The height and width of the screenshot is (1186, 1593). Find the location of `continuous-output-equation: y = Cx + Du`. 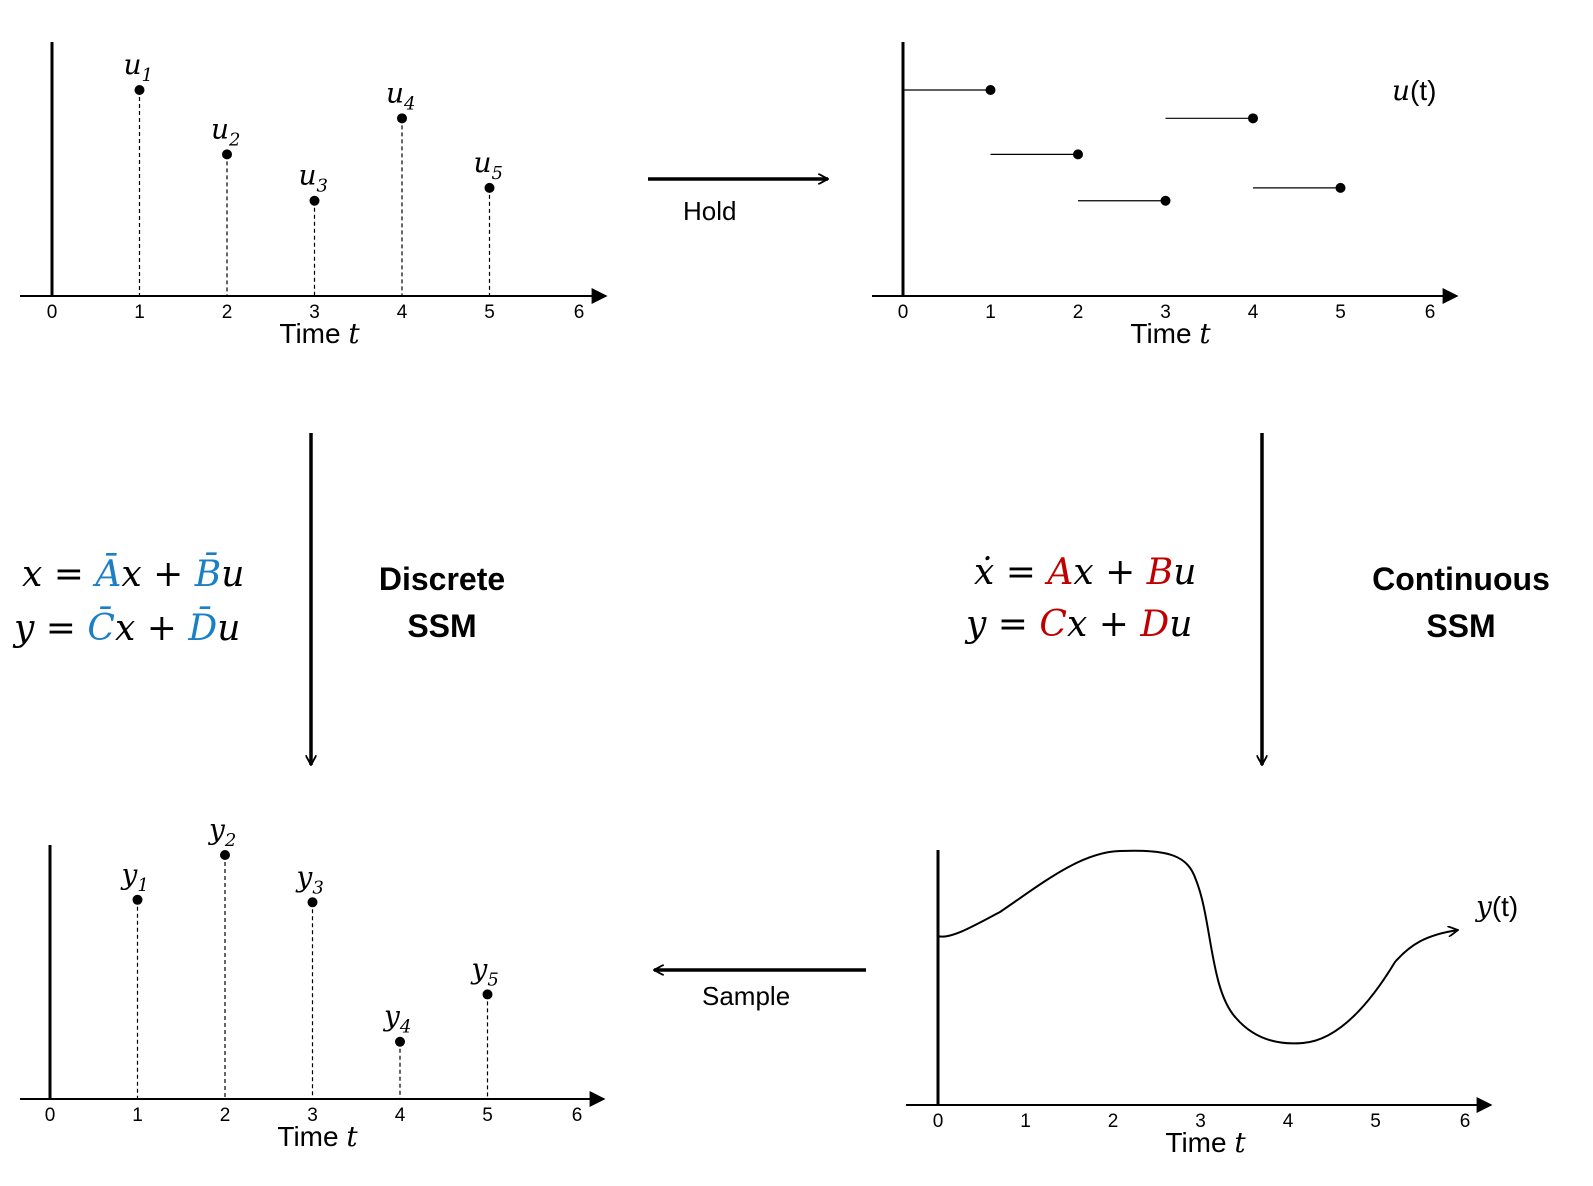

continuous-output-equation: y = Cx + Du is located at coordinates (1078, 624).